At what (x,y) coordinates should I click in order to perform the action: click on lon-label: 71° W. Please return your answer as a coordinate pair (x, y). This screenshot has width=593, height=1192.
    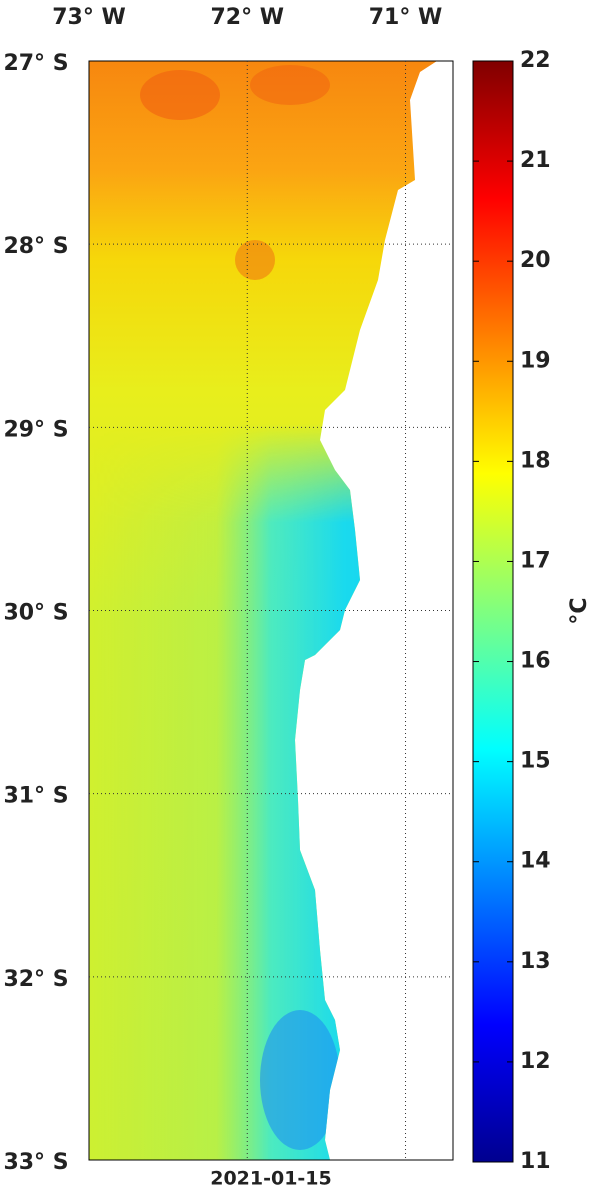
    Looking at the image, I should click on (406, 17).